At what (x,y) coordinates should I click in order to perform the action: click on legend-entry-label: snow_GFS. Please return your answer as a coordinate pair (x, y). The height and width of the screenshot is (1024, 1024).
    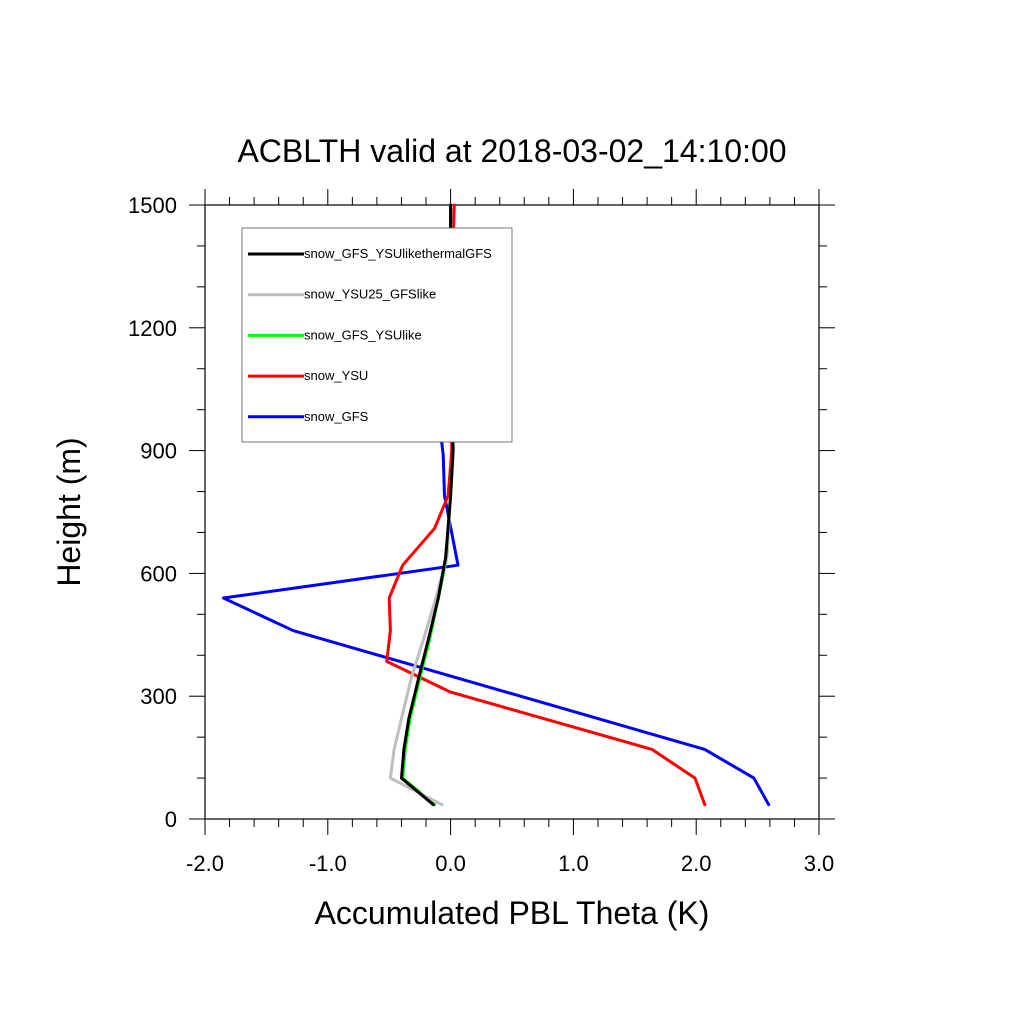
    Looking at the image, I should click on (336, 416).